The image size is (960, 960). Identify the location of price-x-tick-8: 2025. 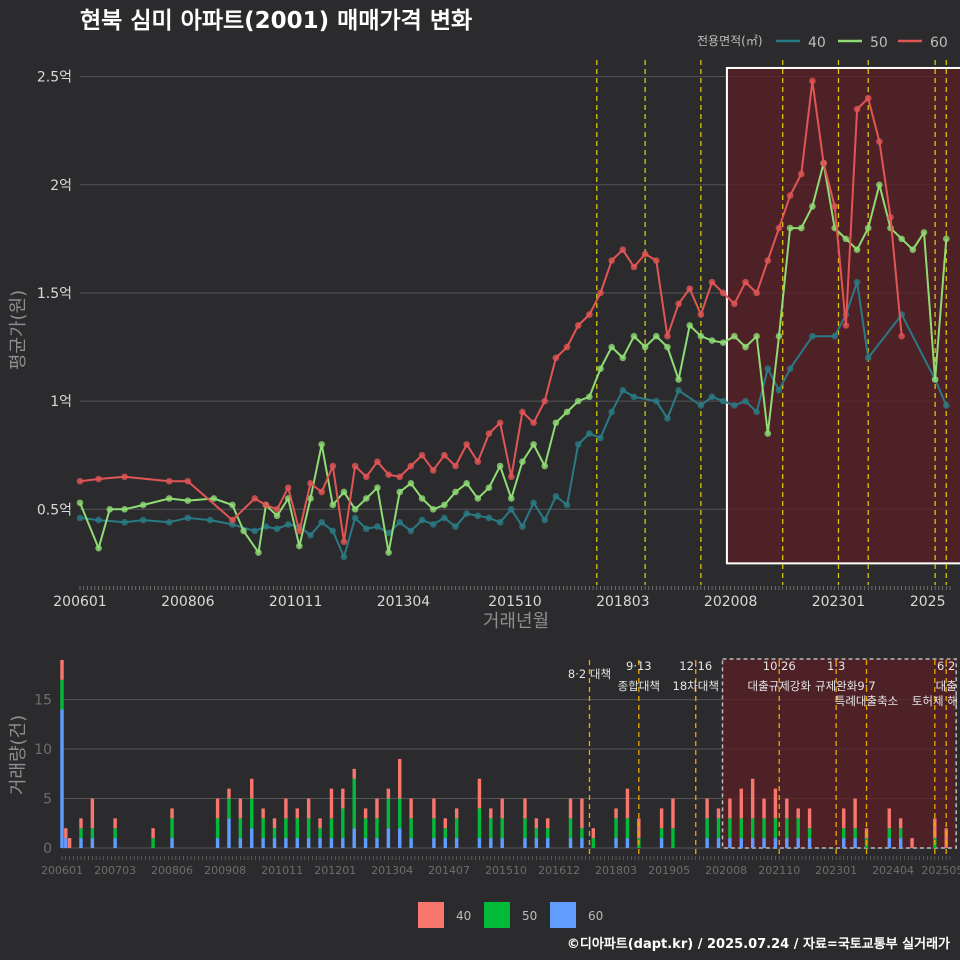
(928, 602).